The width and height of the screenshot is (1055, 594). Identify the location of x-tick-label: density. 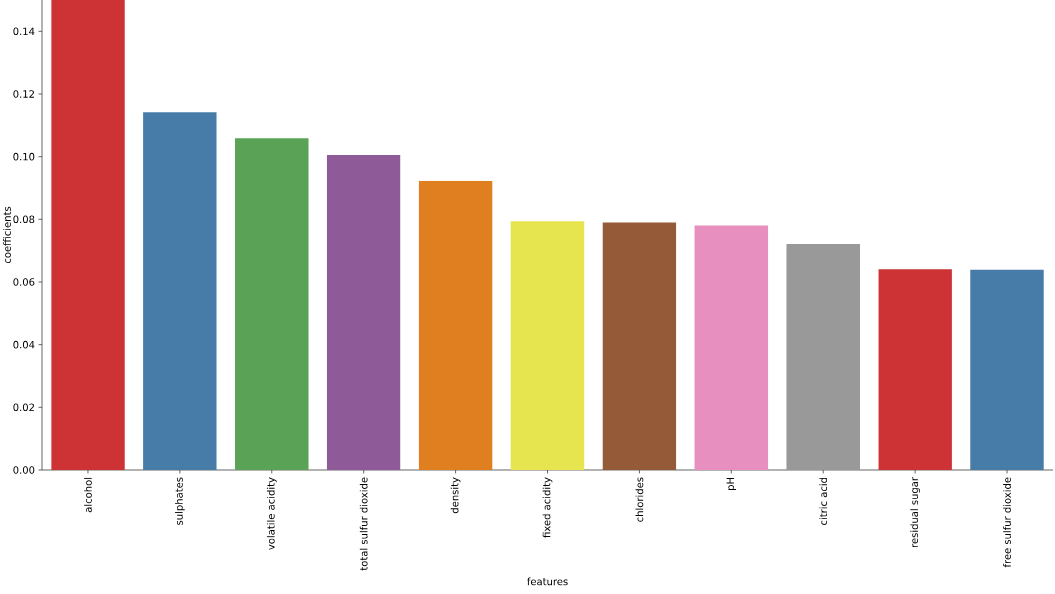
(455, 495).